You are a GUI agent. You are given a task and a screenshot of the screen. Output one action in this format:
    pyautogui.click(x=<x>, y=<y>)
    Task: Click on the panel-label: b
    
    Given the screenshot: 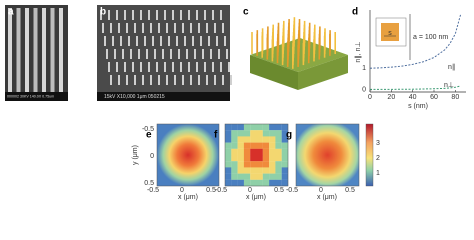 What is the action you would take?
    pyautogui.click(x=103, y=12)
    